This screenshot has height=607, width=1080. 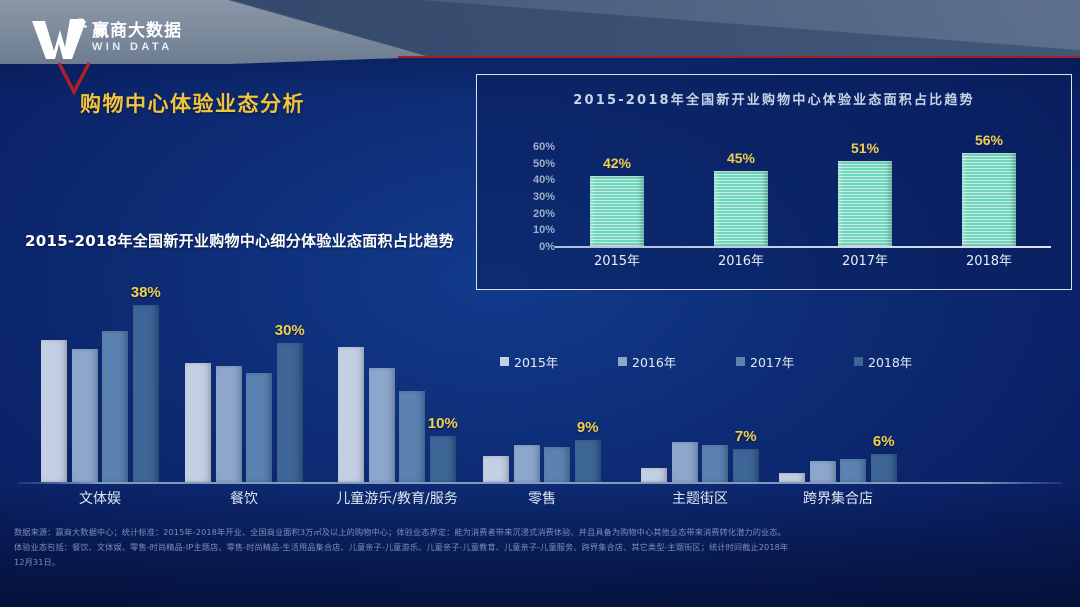 I want to click on inset-x-tick-label: 2018年, so click(x=989, y=261).